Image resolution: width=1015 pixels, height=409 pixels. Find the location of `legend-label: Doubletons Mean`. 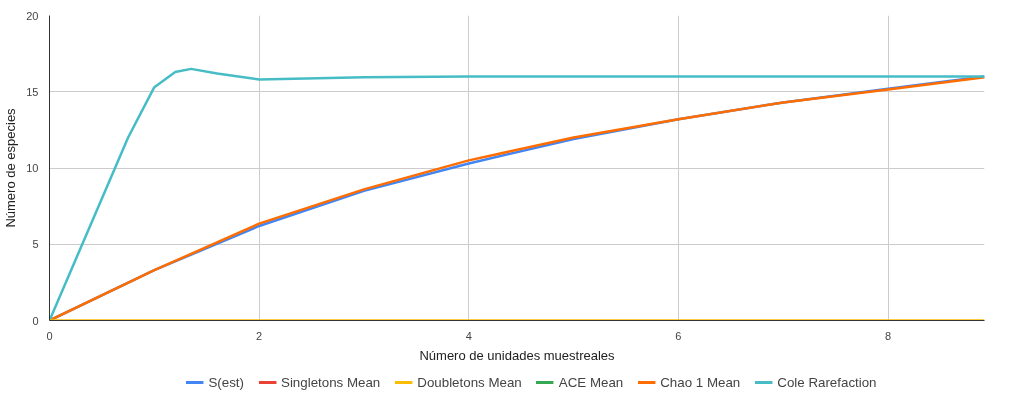

legend-label: Doubletons Mean is located at coordinates (469, 382).